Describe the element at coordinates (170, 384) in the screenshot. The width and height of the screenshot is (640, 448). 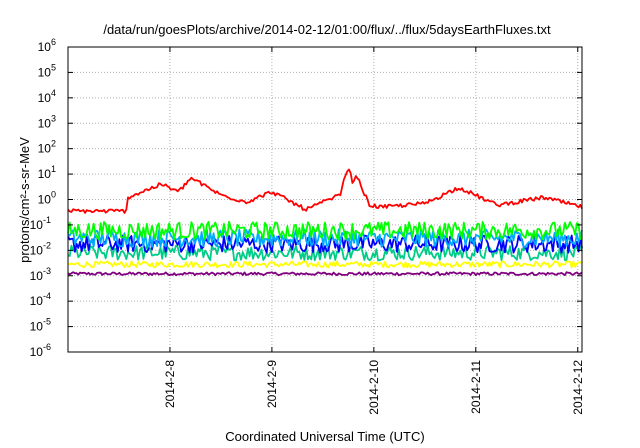
I see `x-tick-label: 2014-2-8` at that location.